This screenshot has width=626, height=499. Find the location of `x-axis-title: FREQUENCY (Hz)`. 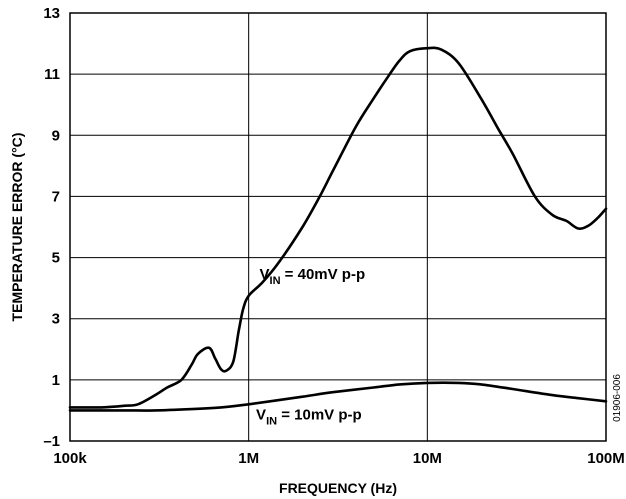

x-axis-title: FREQUENCY (Hz) is located at coordinates (338, 488).